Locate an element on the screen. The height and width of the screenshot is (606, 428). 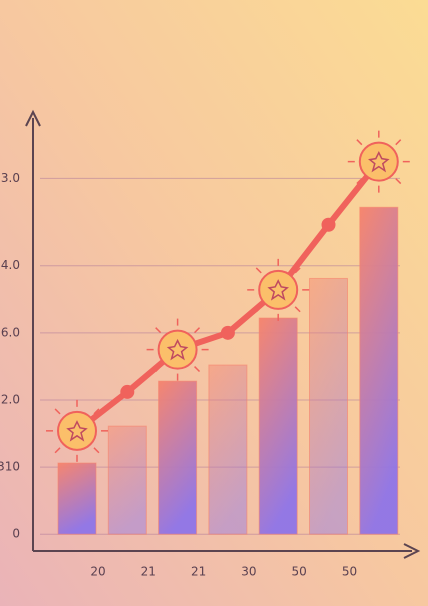
y-tick-label: 6.0 is located at coordinates (10, 332).